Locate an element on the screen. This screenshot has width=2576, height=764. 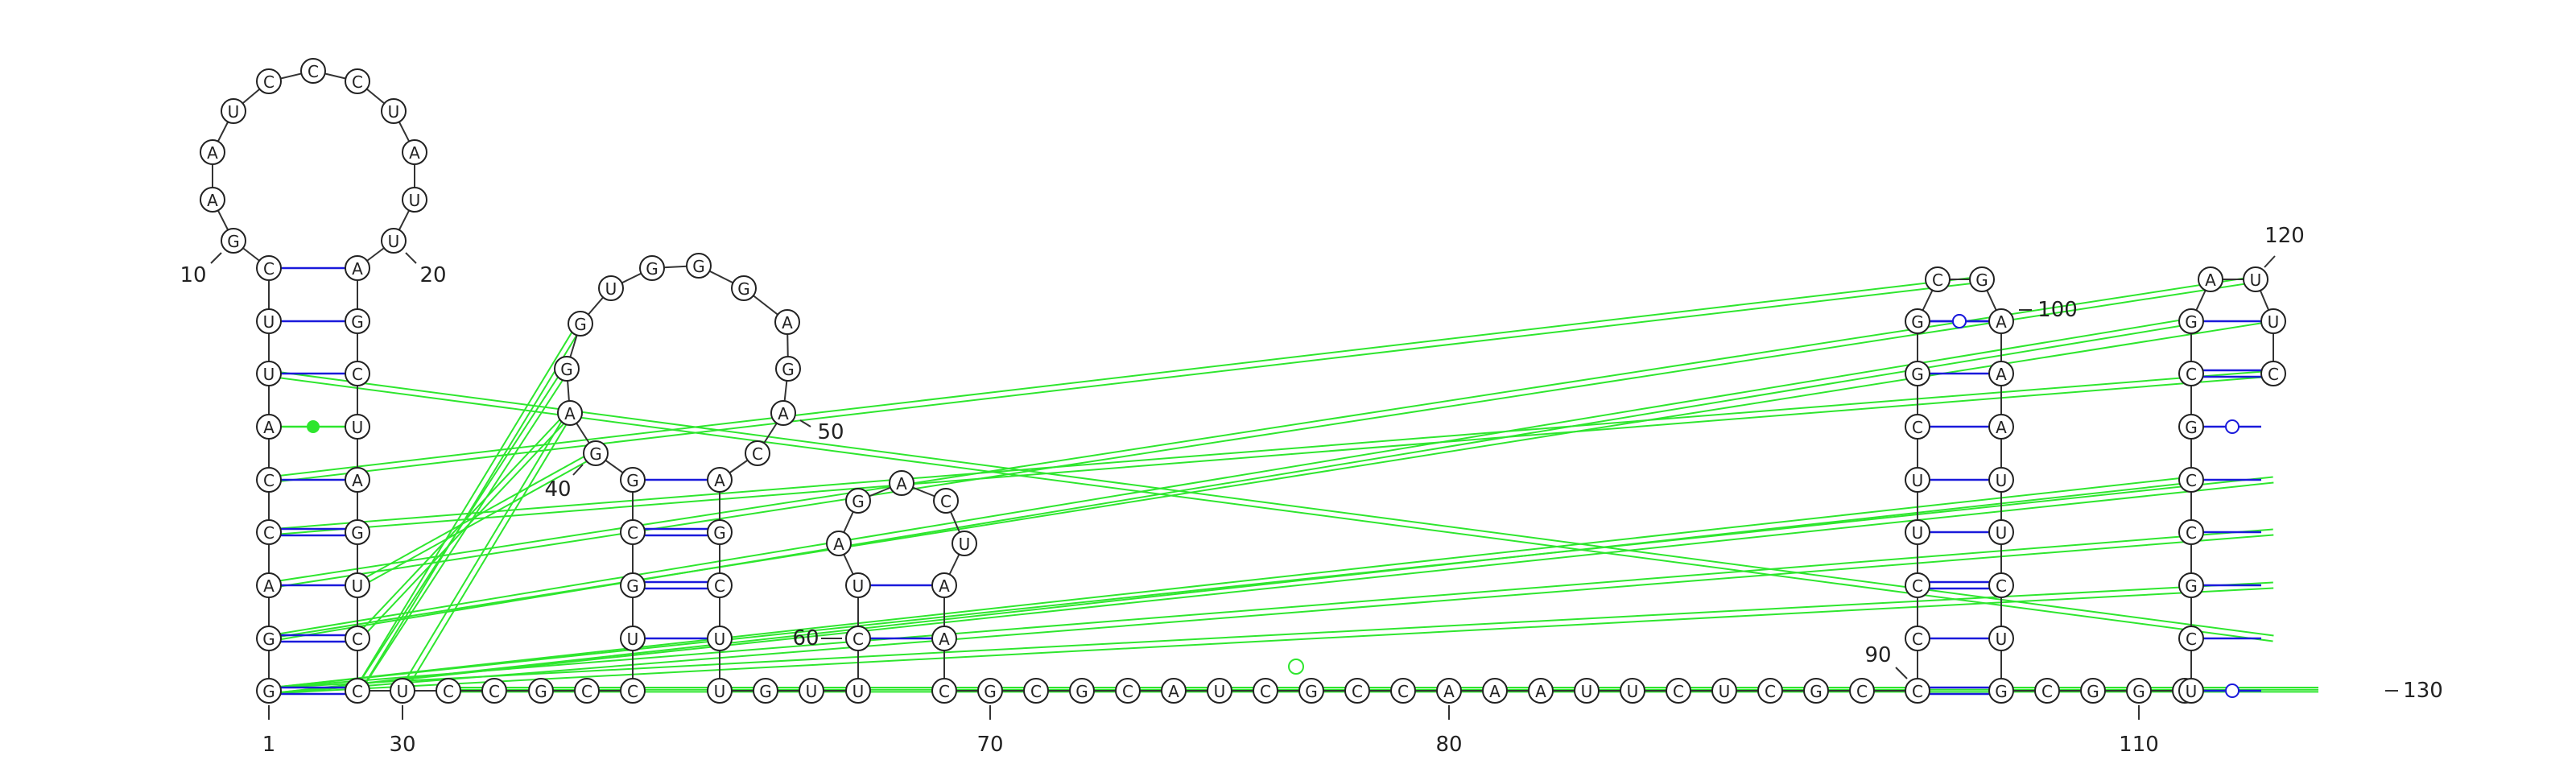
position-number: 1 is located at coordinates (269, 745).